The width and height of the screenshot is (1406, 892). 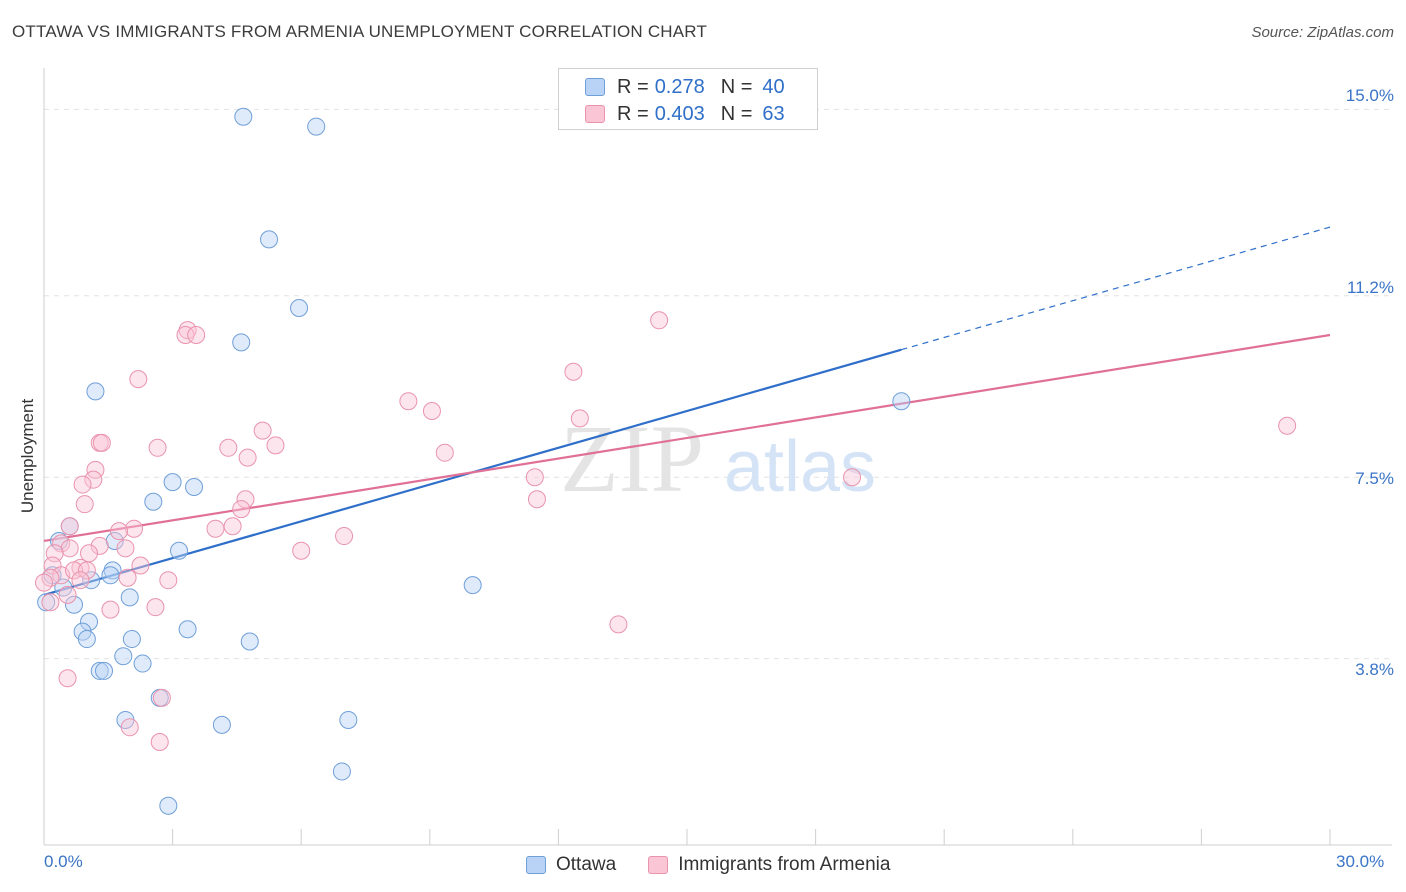 What do you see at coordinates (1360, 861) in the screenshot?
I see `x-tick-label: 30.0%` at bounding box center [1360, 861].